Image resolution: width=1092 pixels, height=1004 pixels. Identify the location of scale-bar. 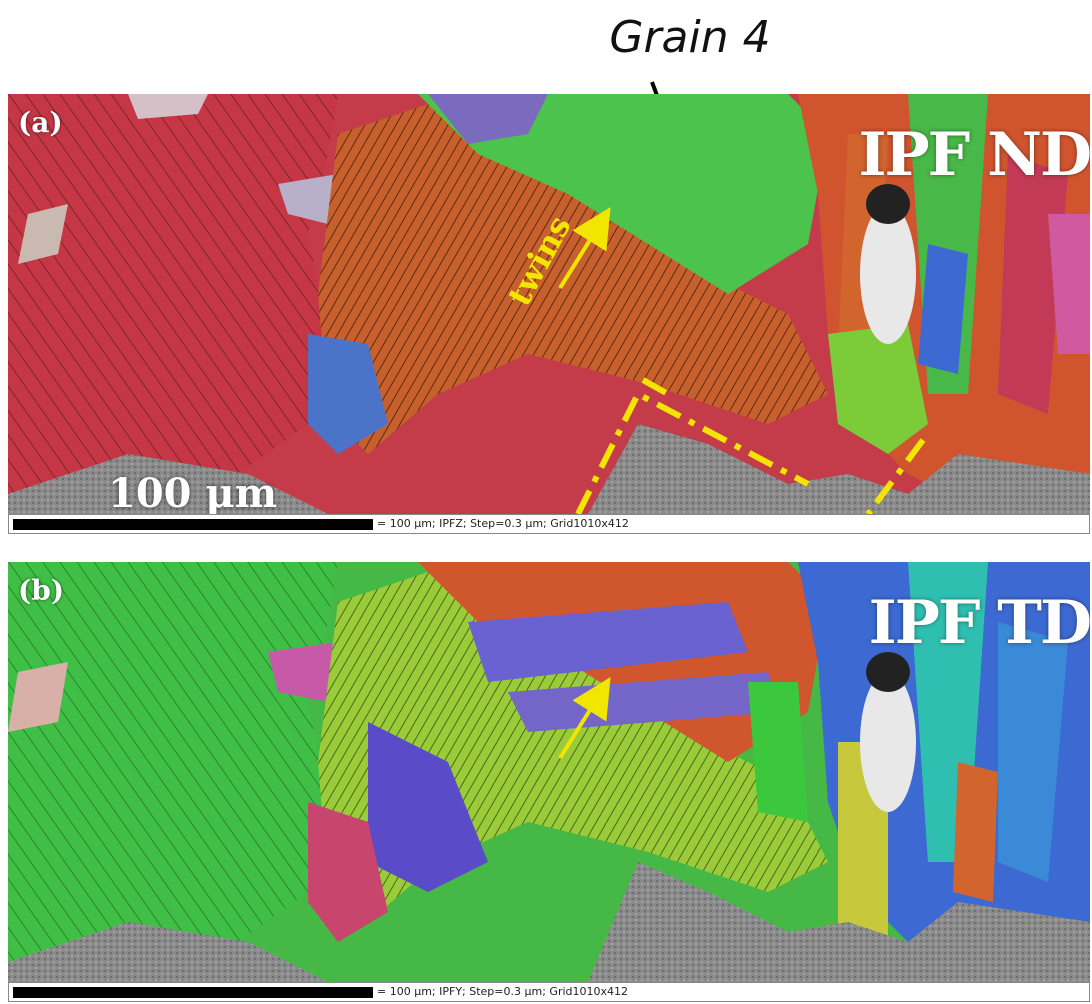
(193, 524).